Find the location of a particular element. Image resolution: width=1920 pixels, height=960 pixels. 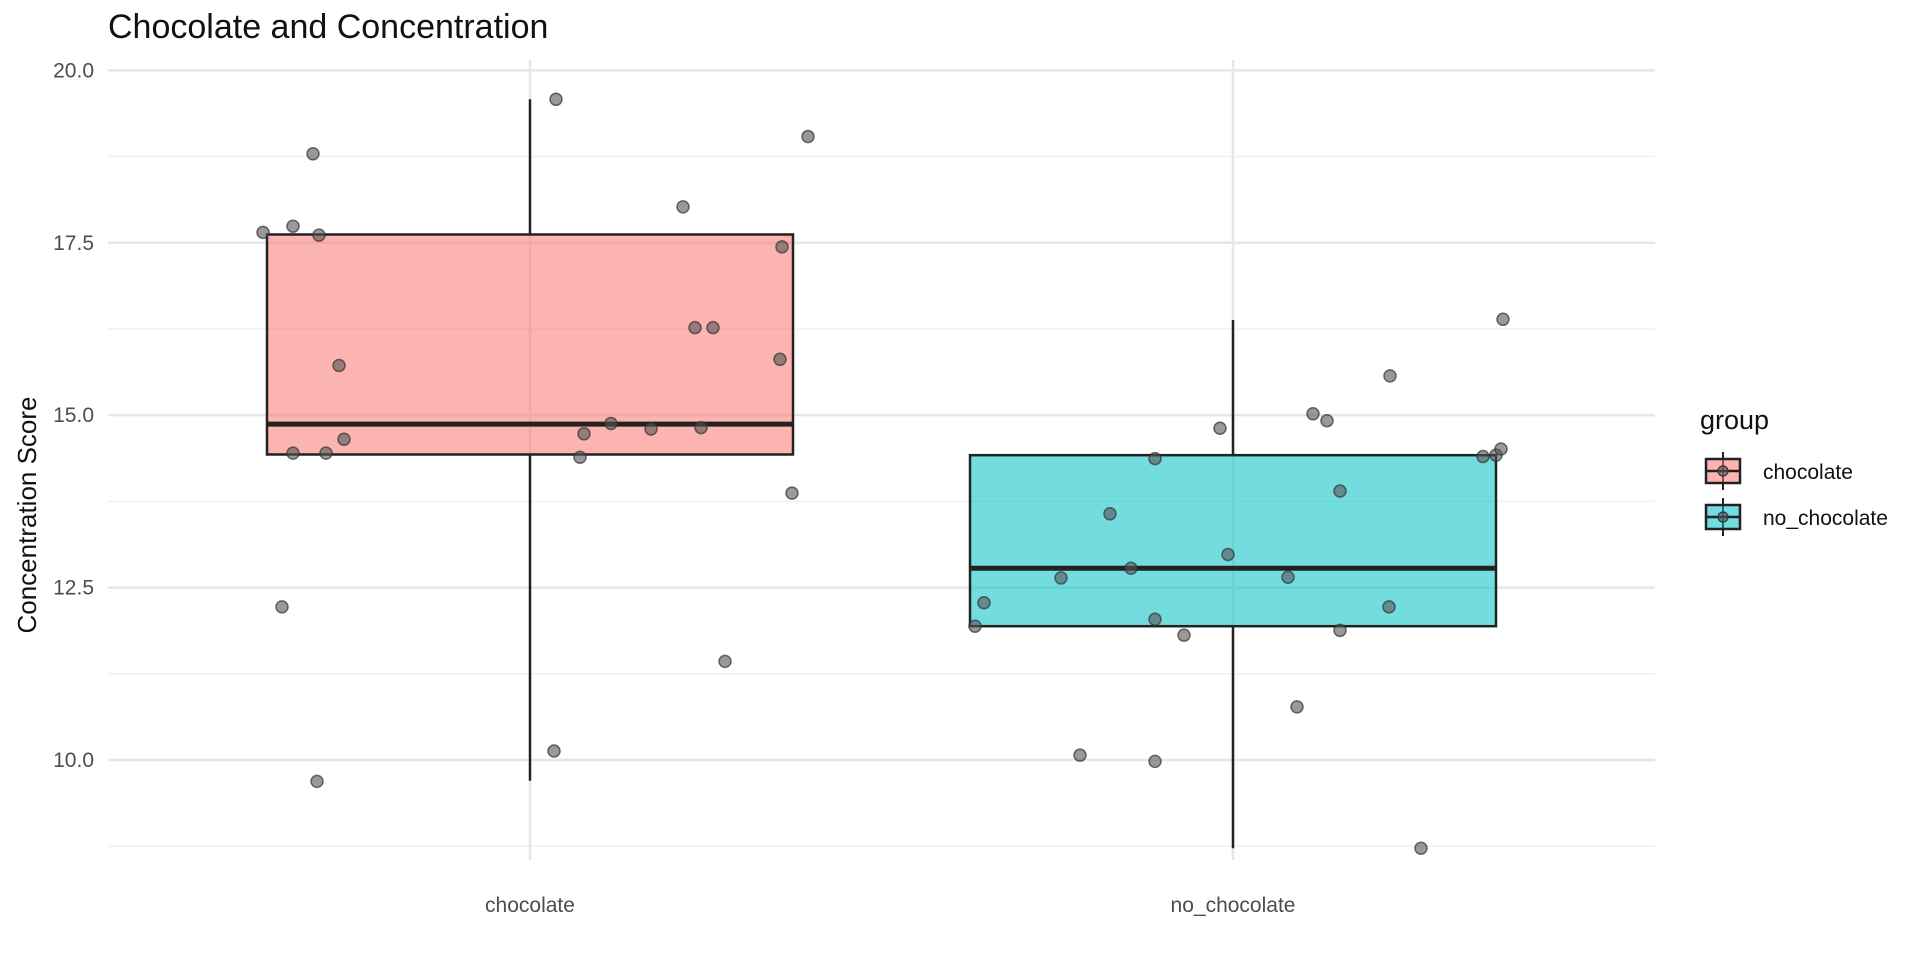

legend-item-no_chocolate: no_chocolate is located at coordinates (1796, 517).